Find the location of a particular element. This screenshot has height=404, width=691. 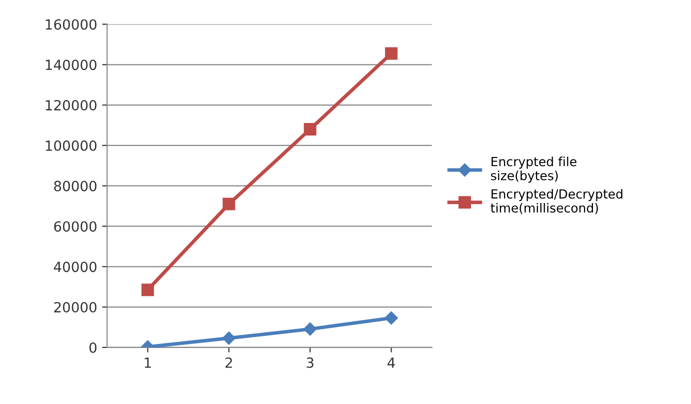

x-tick-label: 1 is located at coordinates (147, 363).